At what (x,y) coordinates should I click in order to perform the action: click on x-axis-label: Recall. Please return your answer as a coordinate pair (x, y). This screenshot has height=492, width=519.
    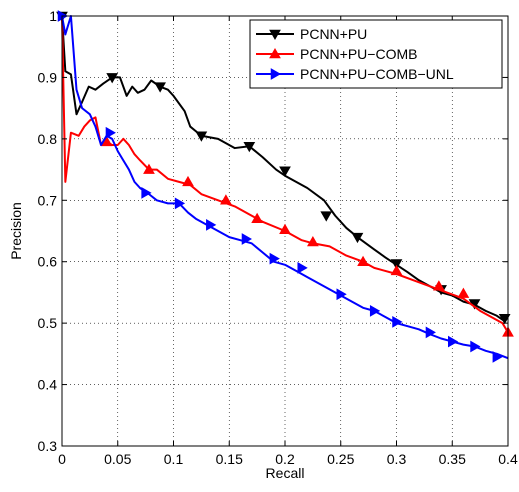
    Looking at the image, I should click on (285, 473).